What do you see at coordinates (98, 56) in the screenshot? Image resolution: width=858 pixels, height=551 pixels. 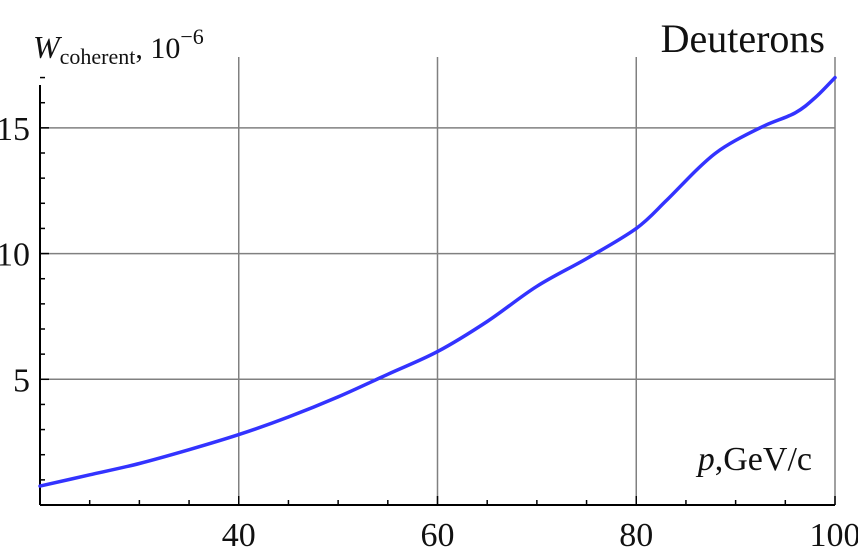 I see `y-axis-label-subscript: coherent` at bounding box center [98, 56].